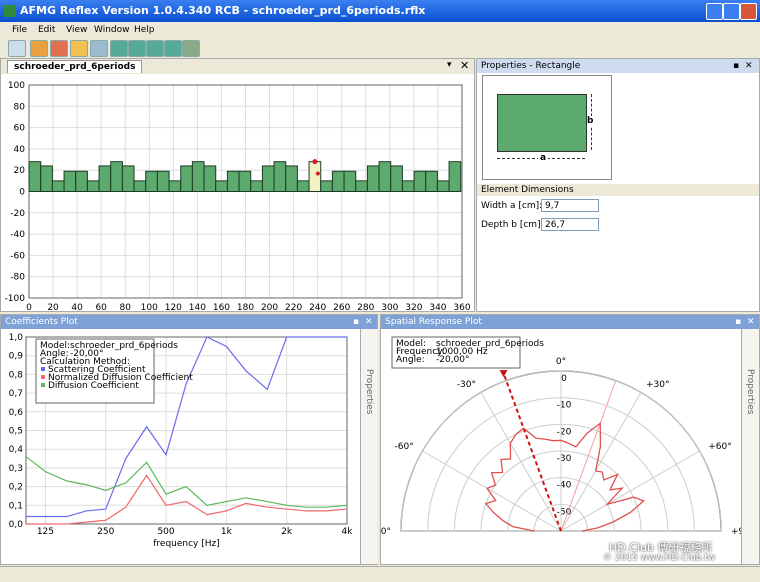  Describe the element at coordinates (29, 307) in the screenshot. I see `x-tick-label: 0` at that location.